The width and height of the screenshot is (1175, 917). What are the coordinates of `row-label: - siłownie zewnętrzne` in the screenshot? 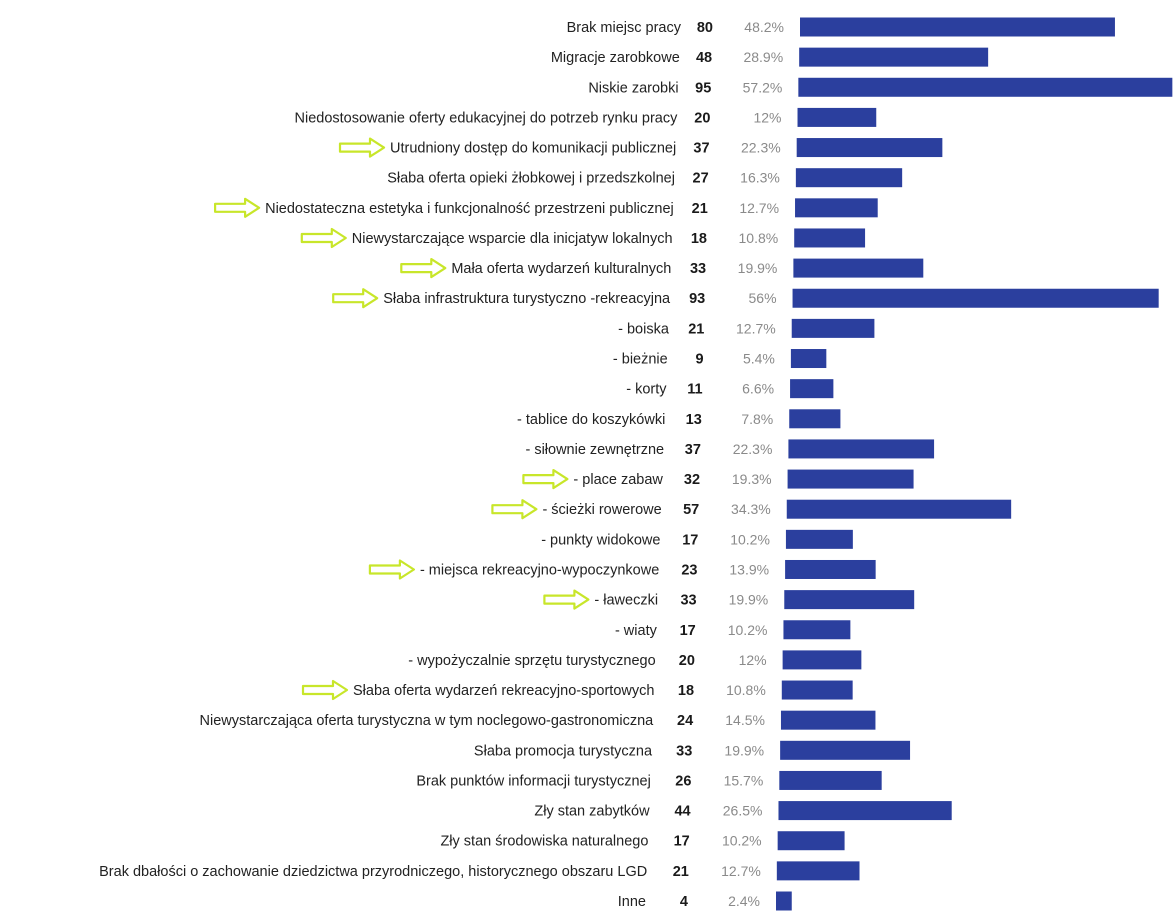 It's located at (594, 450).